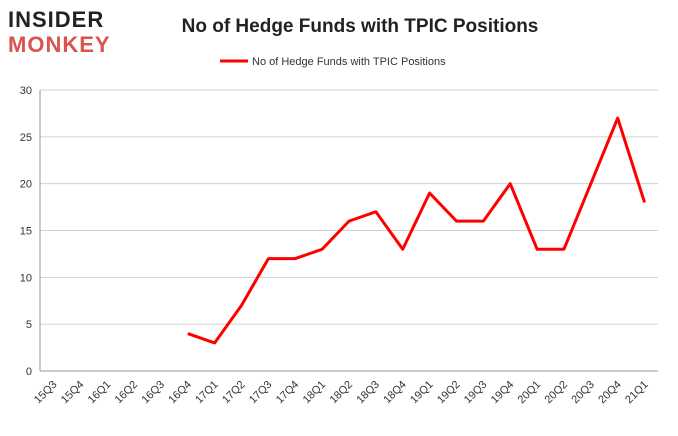 The height and width of the screenshot is (436, 678). What do you see at coordinates (26, 138) in the screenshot?
I see `y-tick-label: 25` at bounding box center [26, 138].